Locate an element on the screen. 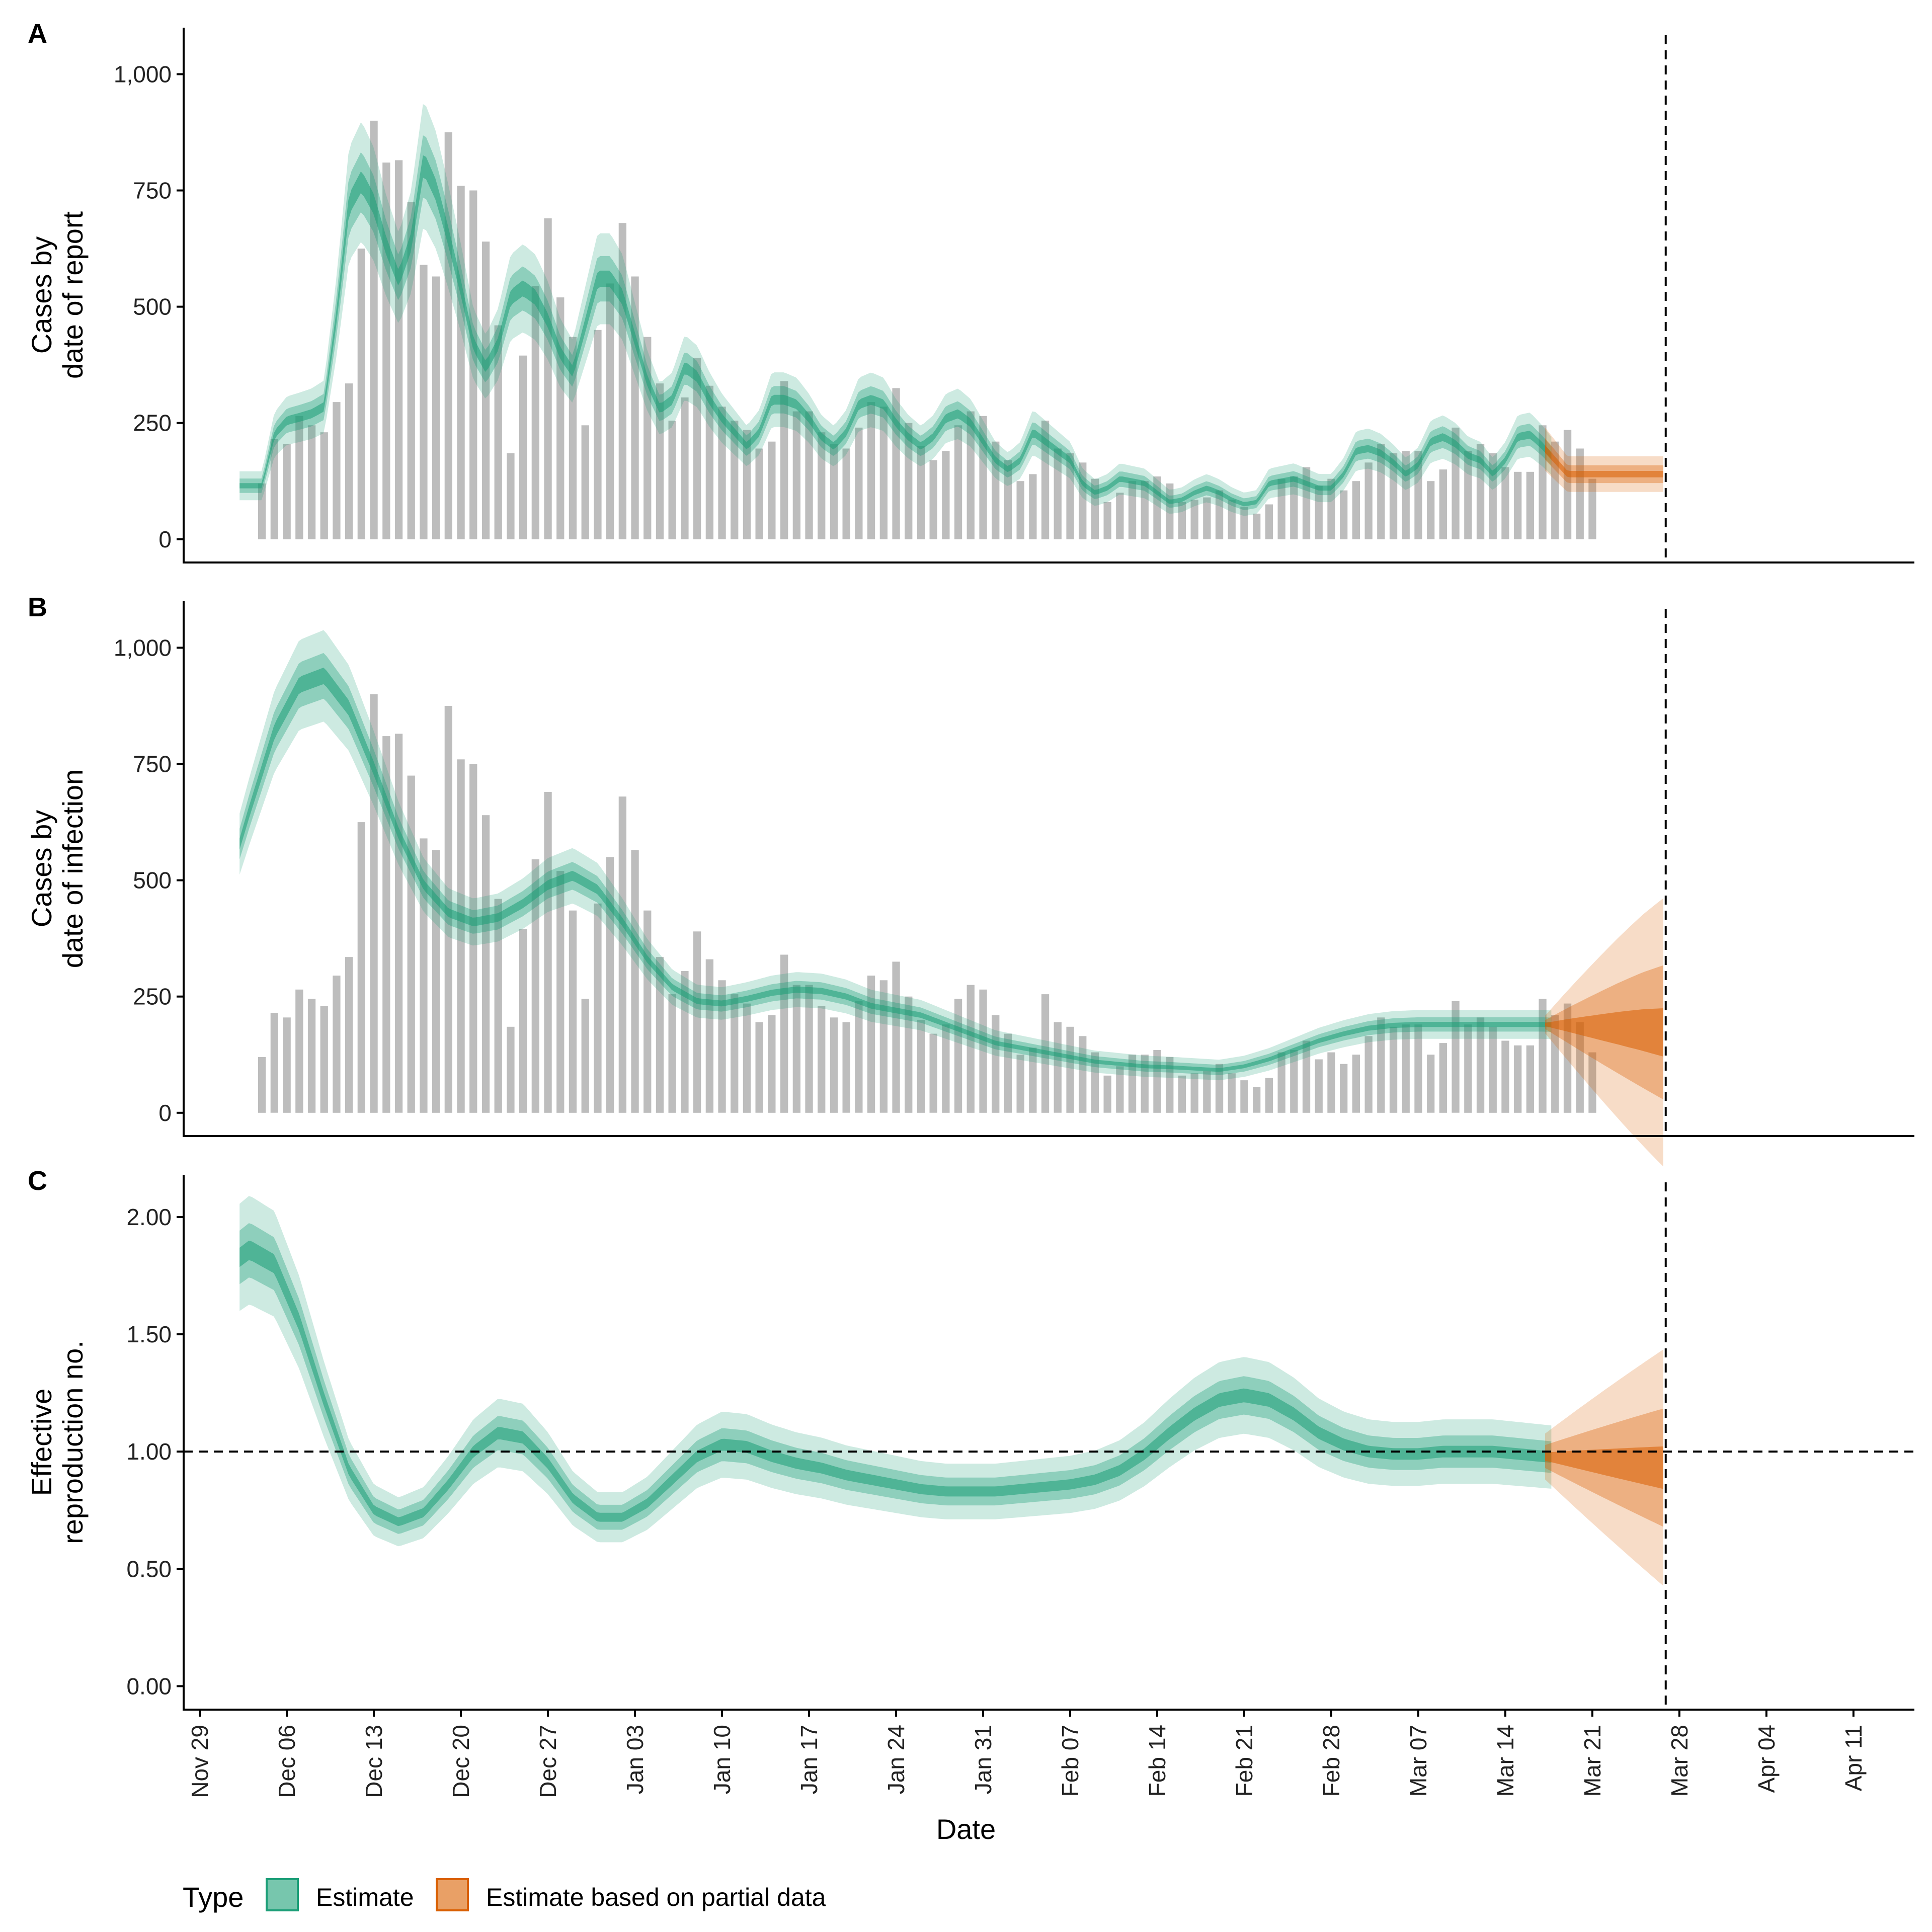 The height and width of the screenshot is (1932, 1932). x-tick-label: Feb 28 is located at coordinates (1331, 1761).